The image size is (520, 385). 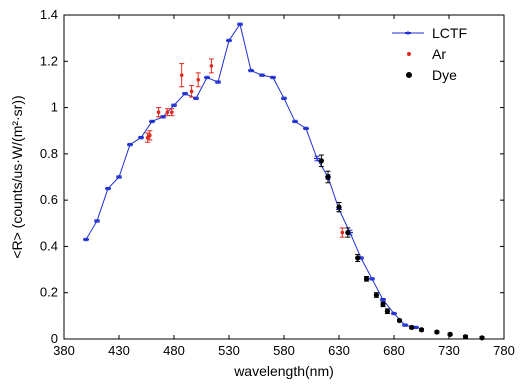 I want to click on y-tick-label: 0.4, so click(x=49, y=245).